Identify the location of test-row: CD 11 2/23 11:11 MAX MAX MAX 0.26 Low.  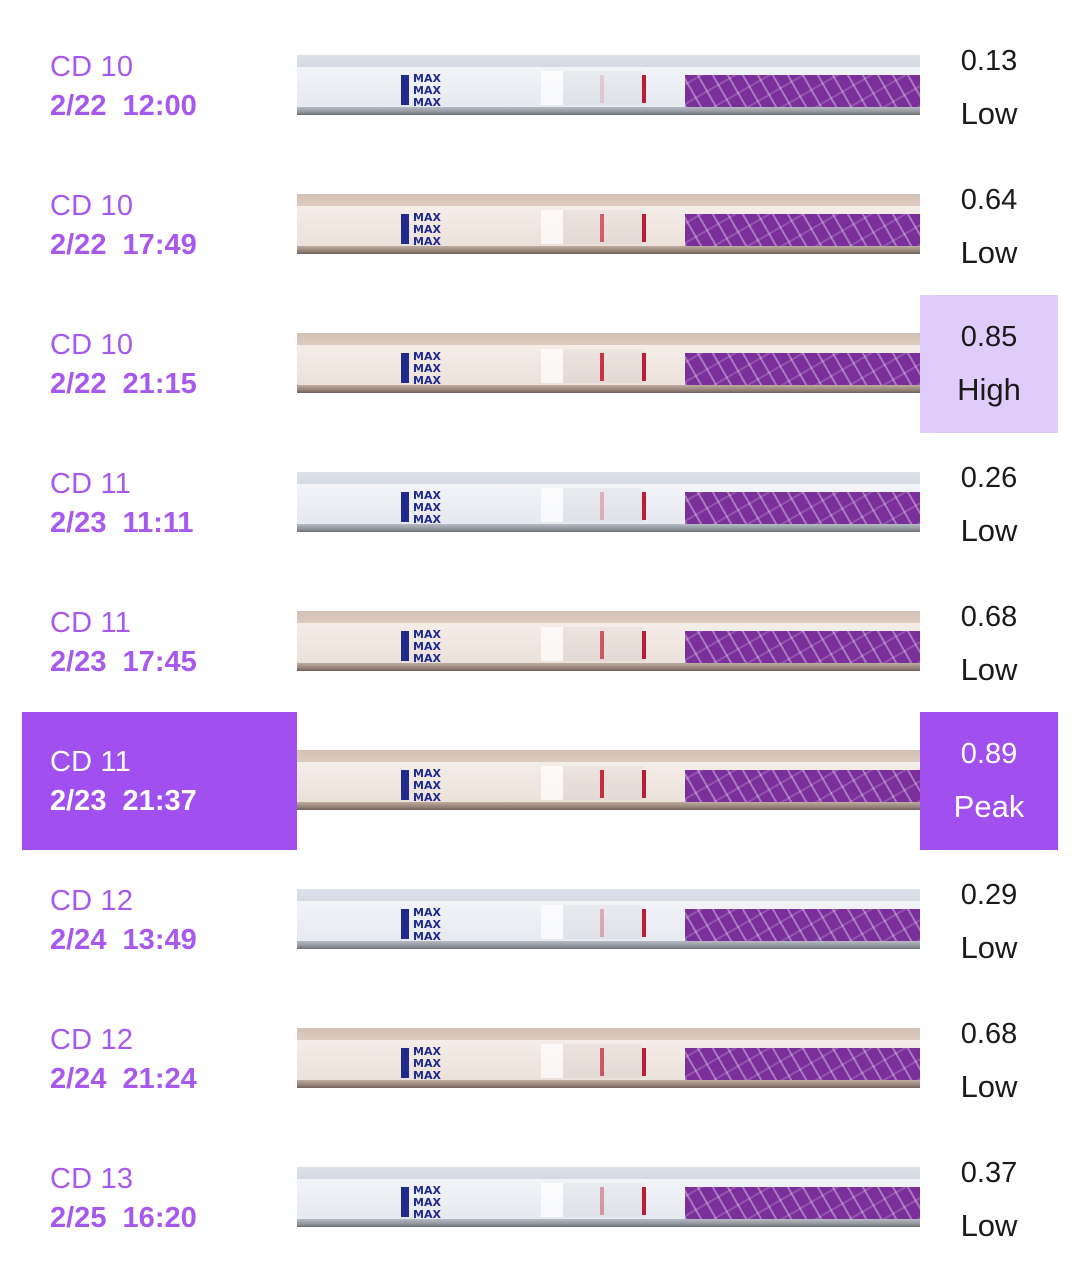
(540, 486).